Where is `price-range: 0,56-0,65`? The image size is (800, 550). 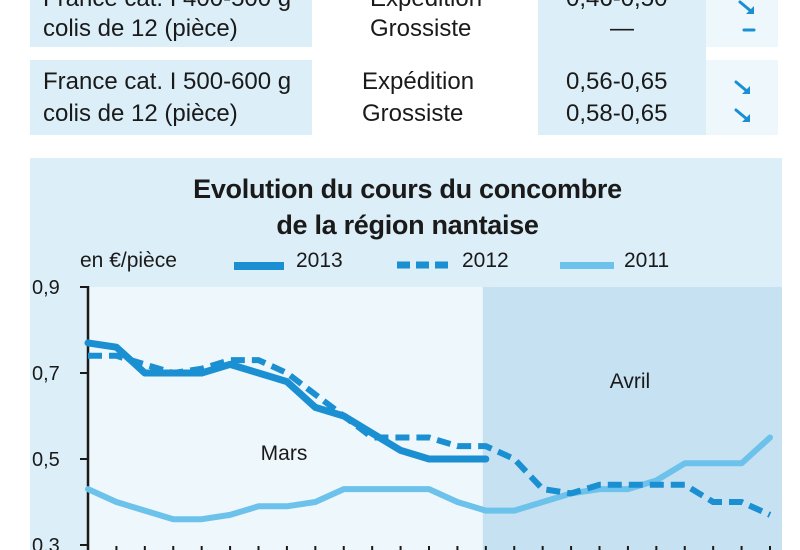 price-range: 0,56-0,65 is located at coordinates (617, 81).